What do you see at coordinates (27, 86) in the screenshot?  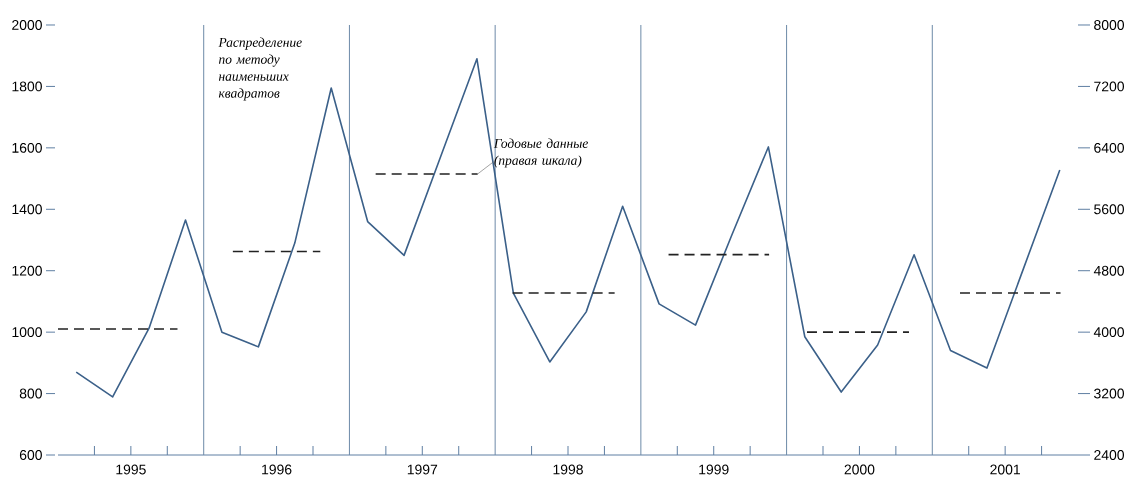 I see `y-tick-label: 1800` at bounding box center [27, 86].